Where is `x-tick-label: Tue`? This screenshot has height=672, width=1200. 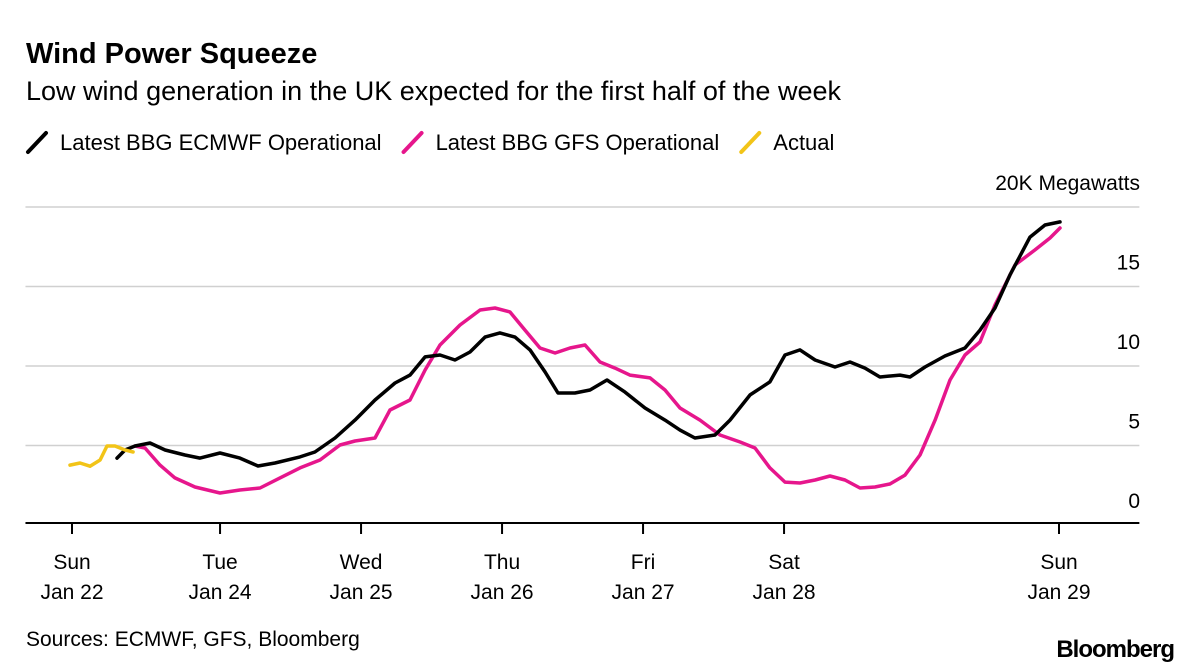 x-tick-label: Tue is located at coordinates (219, 562).